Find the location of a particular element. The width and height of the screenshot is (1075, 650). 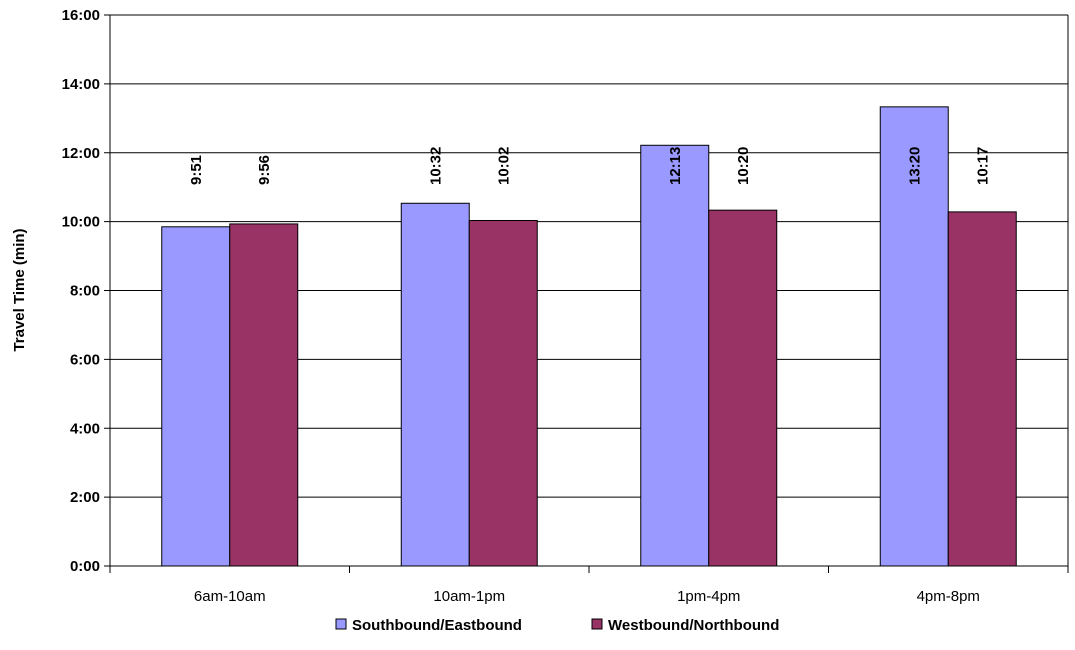

y-tick-label: 0:00 is located at coordinates (85, 566).